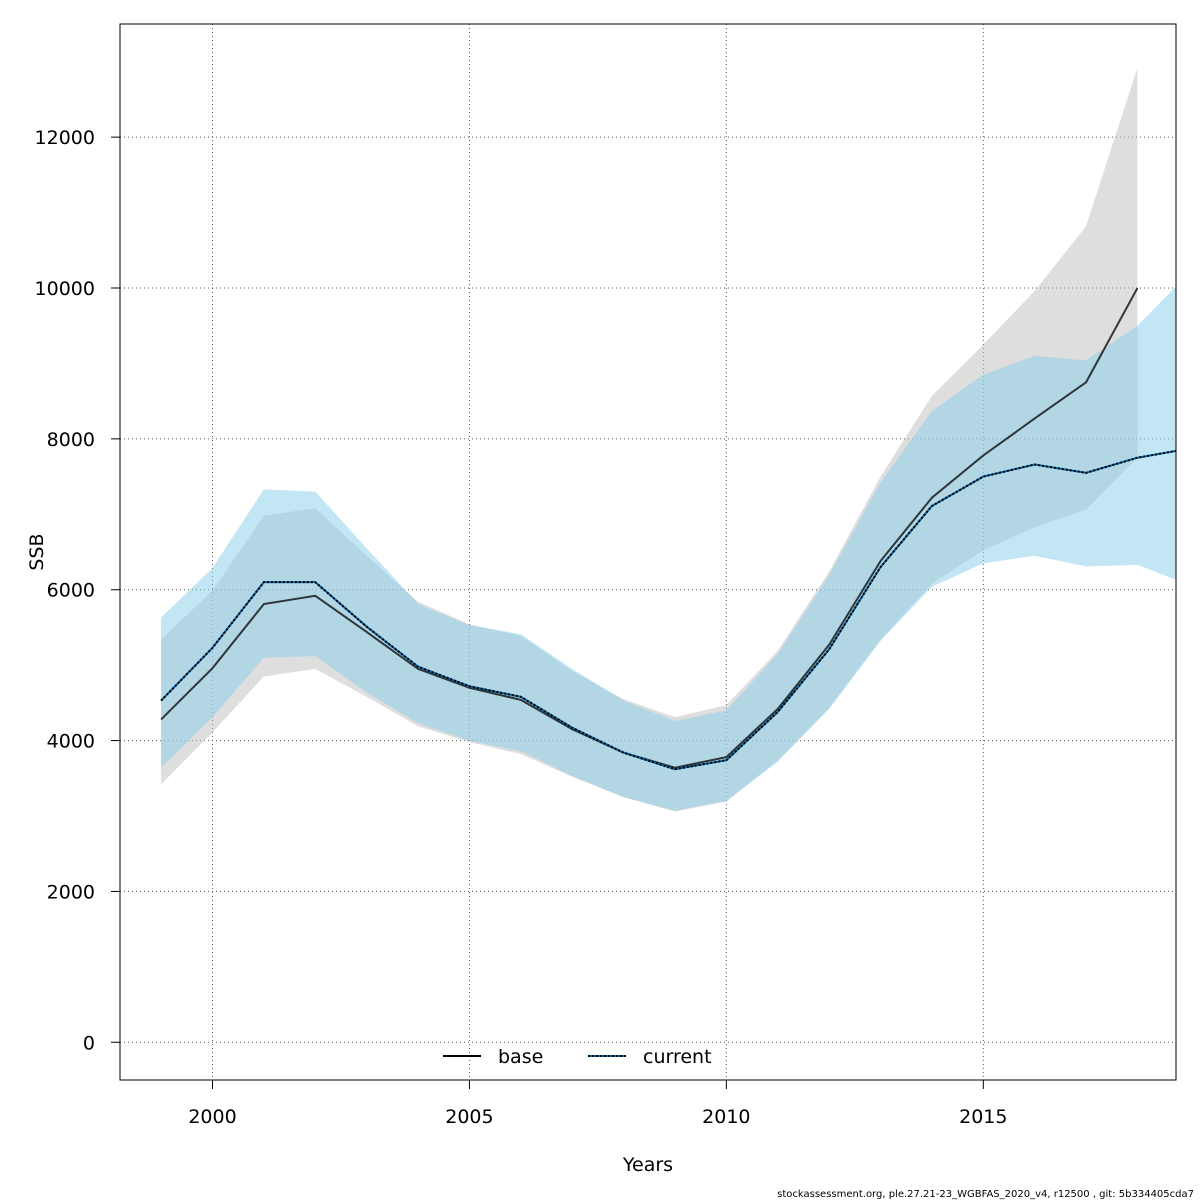 This screenshot has width=1200, height=1200. I want to click on y-tick-label-4000: 4000, so click(71, 742).